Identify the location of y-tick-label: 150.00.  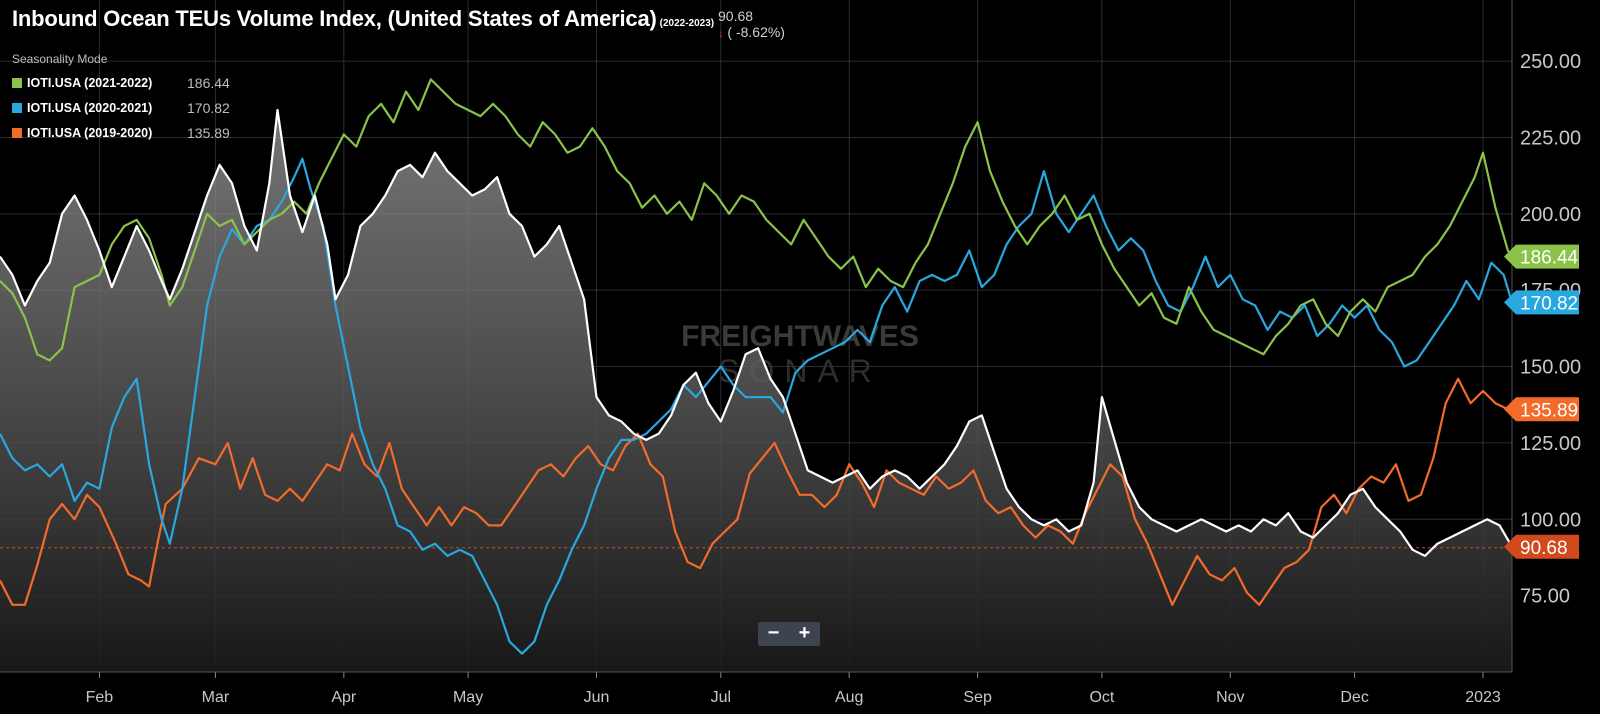
(1550, 368).